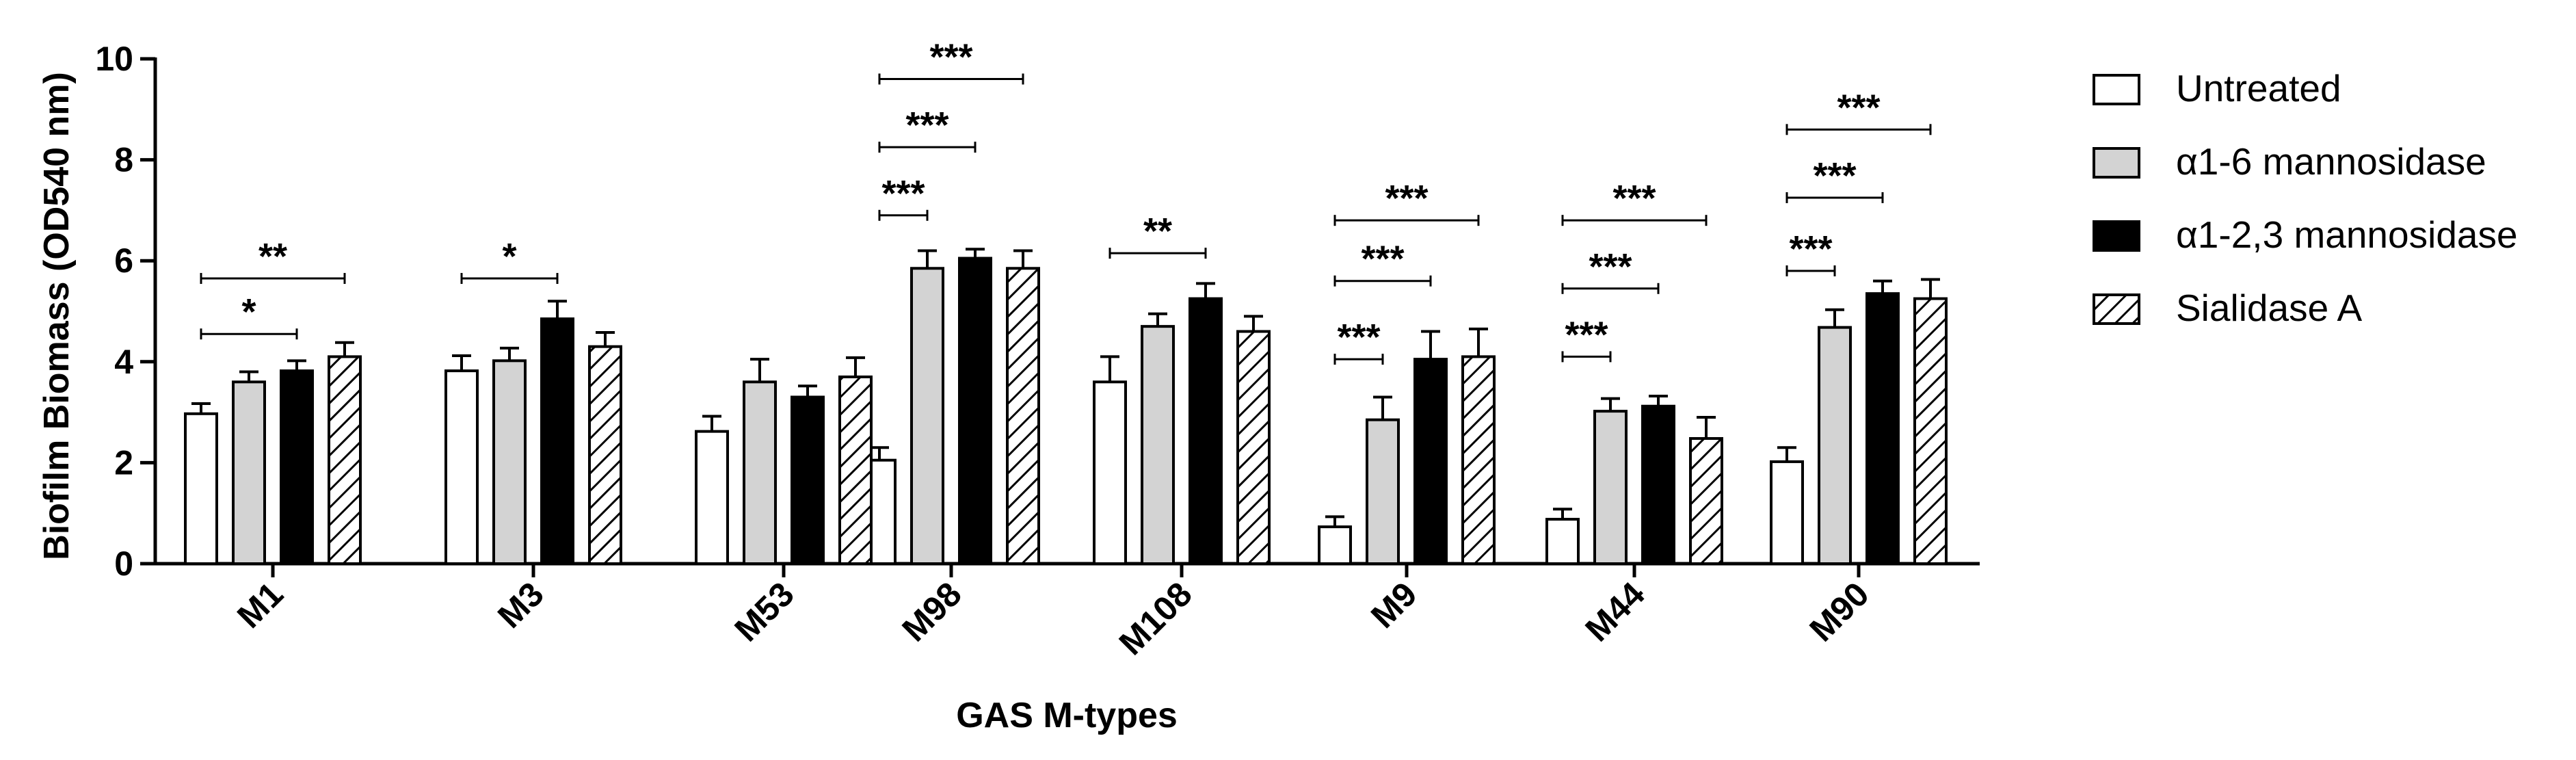 Image resolution: width=2576 pixels, height=760 pixels. Describe the element at coordinates (1067, 715) in the screenshot. I see `x-axis-label: GAS M-types` at that location.